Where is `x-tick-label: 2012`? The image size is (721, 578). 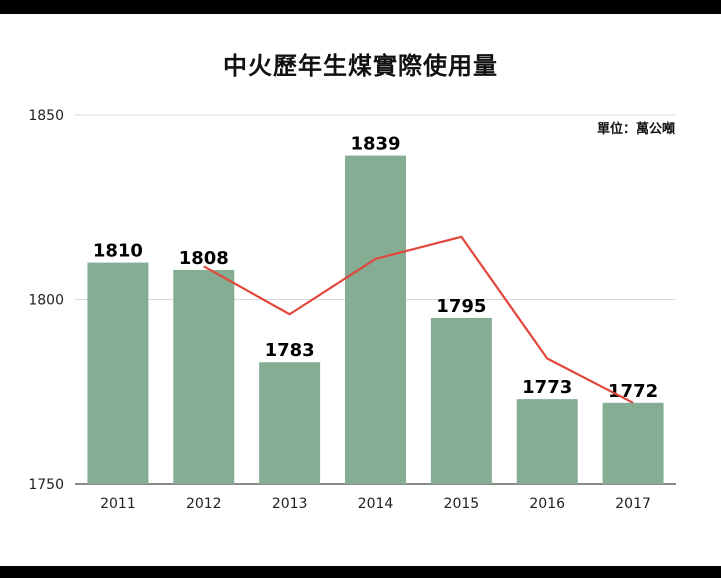 x-tick-label: 2012 is located at coordinates (204, 504).